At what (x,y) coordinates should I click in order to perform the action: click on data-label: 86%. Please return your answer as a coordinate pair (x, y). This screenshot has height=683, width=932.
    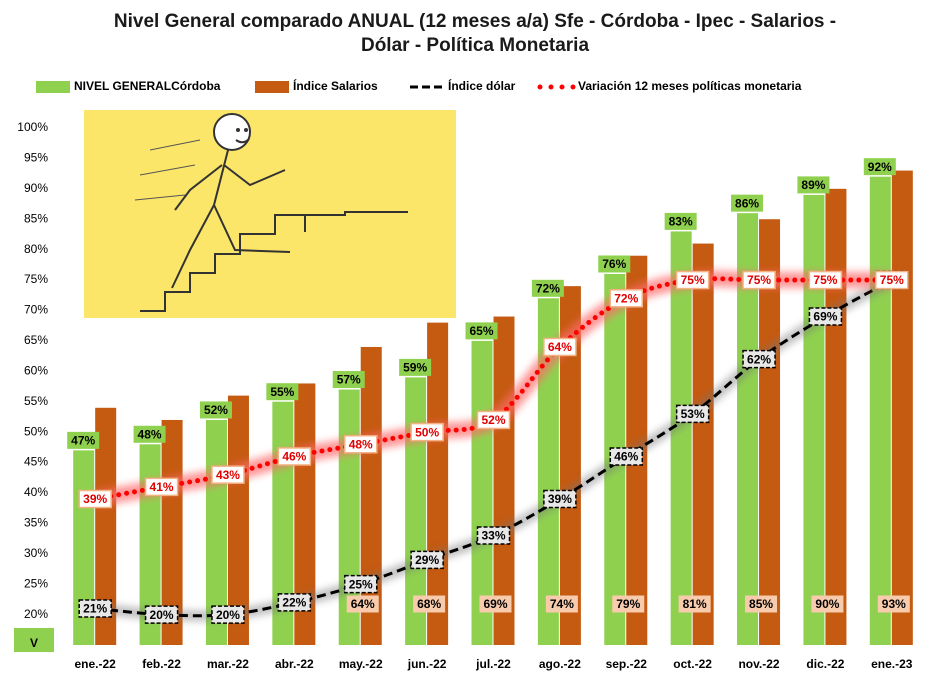
    Looking at the image, I should click on (747, 203).